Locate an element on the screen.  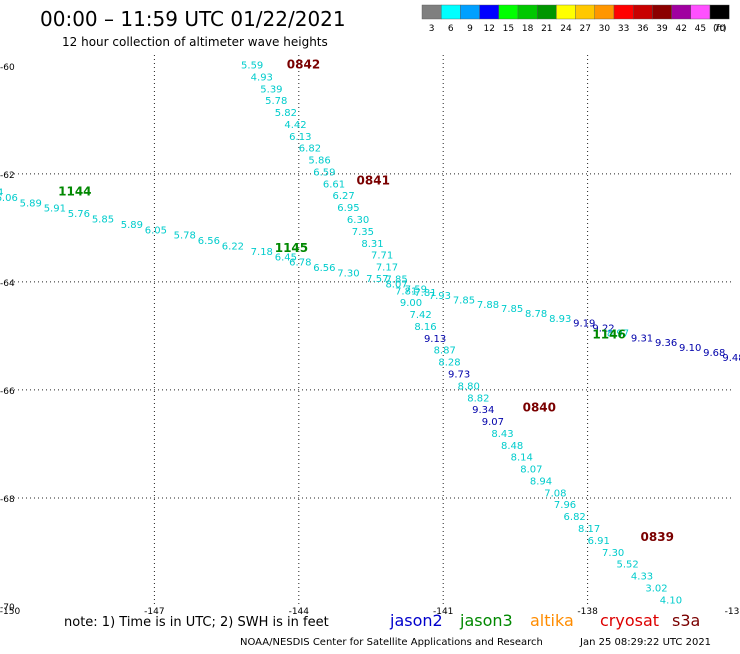
swh-reading: 6.59 is located at coordinates (324, 172).